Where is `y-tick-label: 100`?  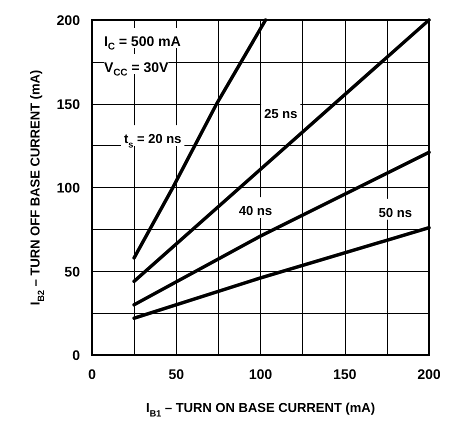
y-tick-label: 100 is located at coordinates (68, 188).